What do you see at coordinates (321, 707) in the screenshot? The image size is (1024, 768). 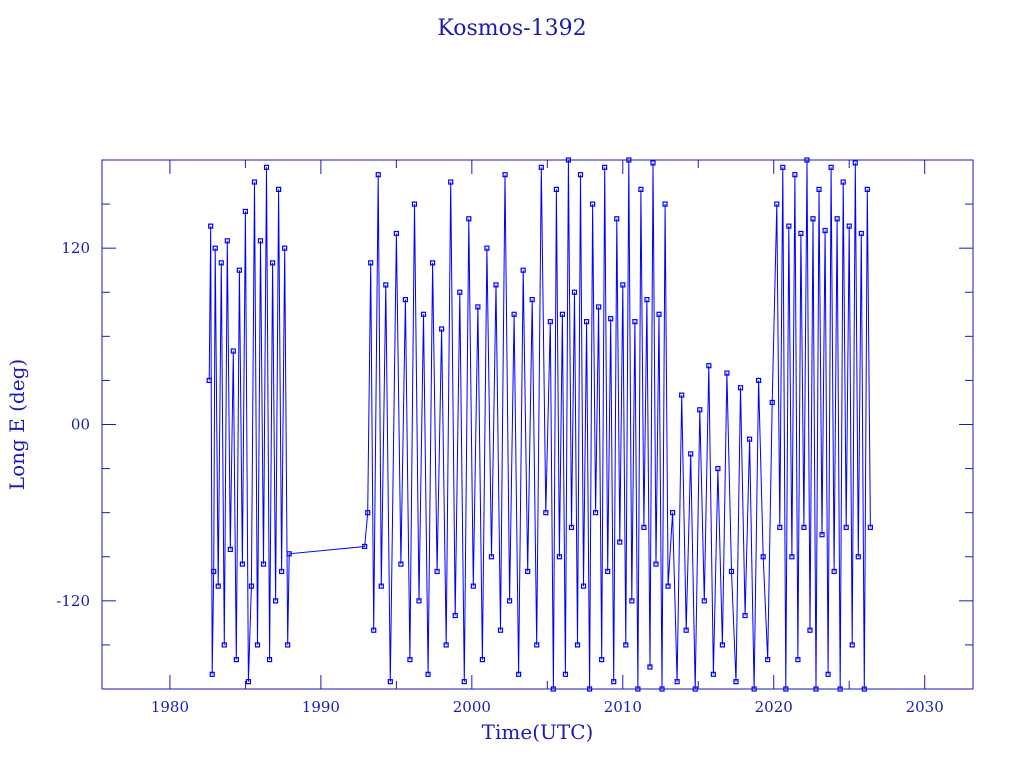 I see `x-tick-label: 1990` at bounding box center [321, 707].